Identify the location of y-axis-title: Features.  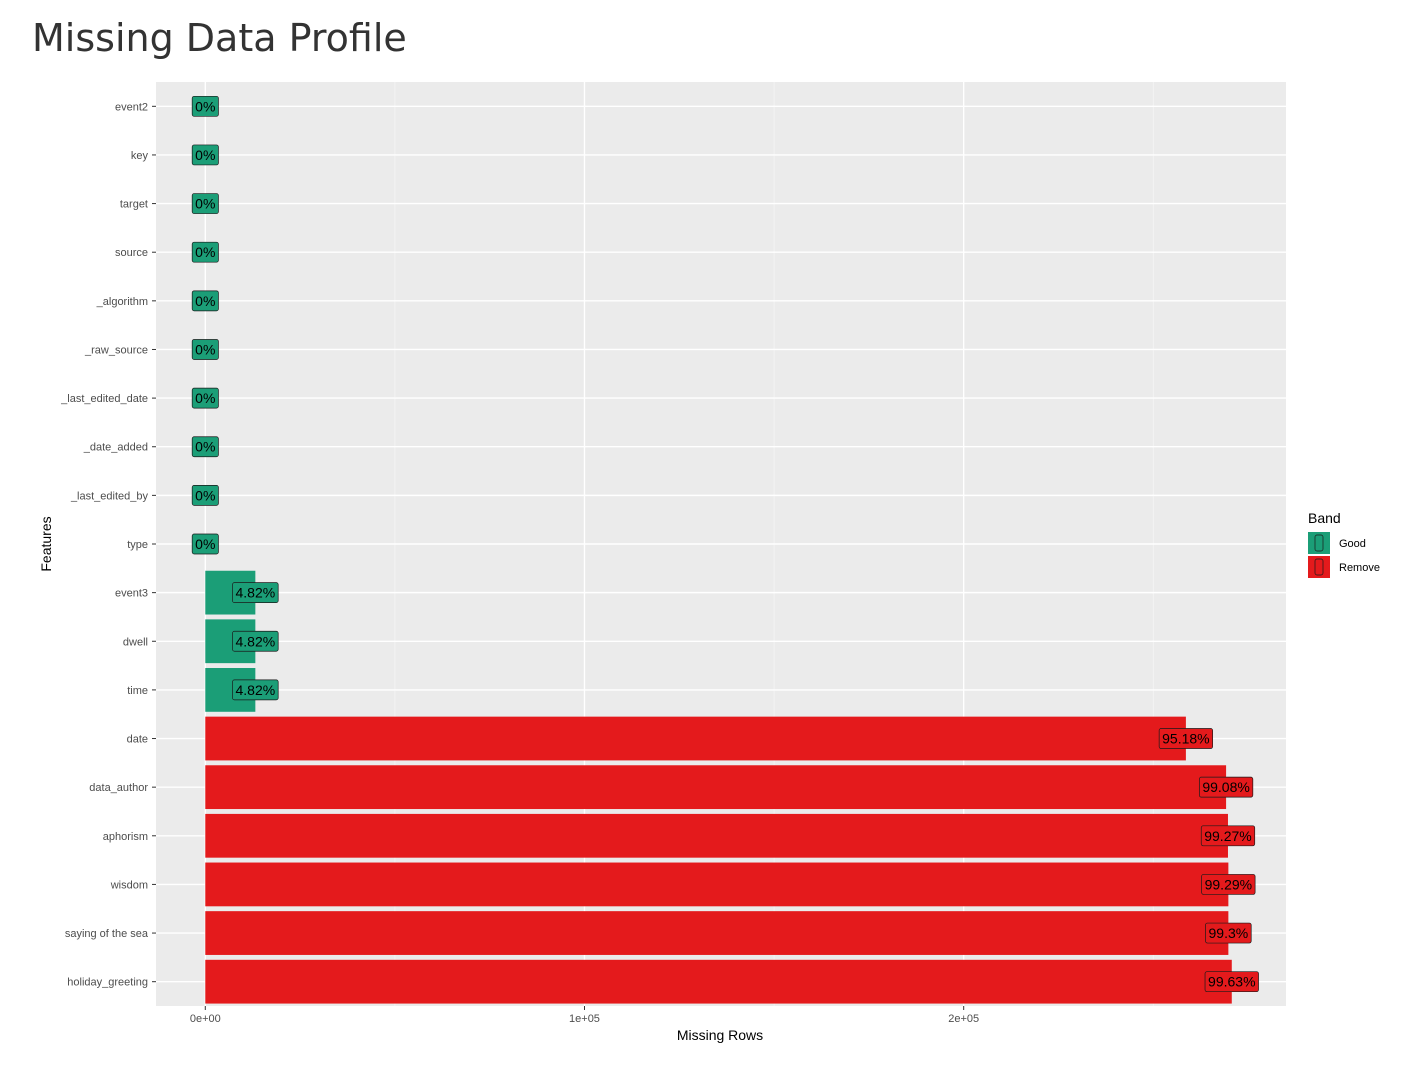
(46, 543).